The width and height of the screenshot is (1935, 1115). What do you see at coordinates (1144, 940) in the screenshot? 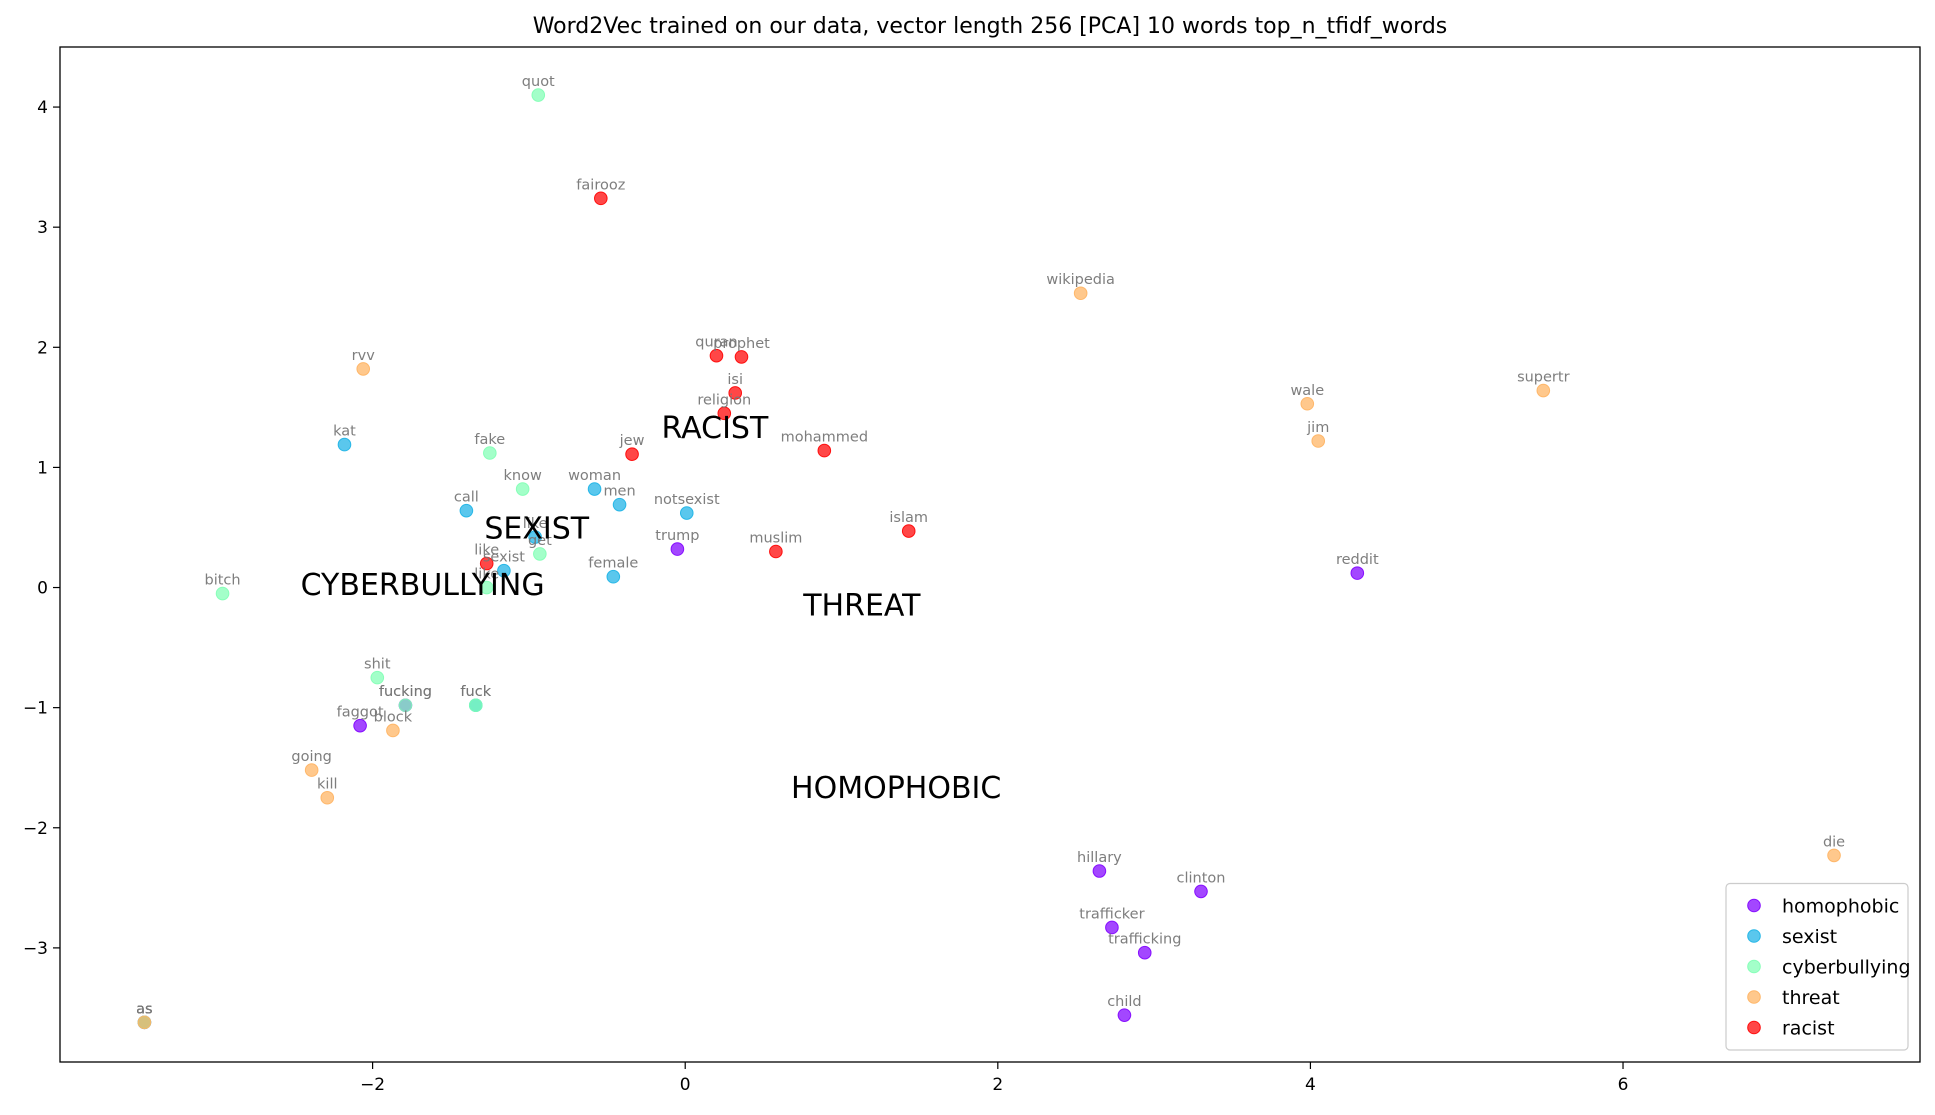
I see `point-label: trafficking` at bounding box center [1144, 940].